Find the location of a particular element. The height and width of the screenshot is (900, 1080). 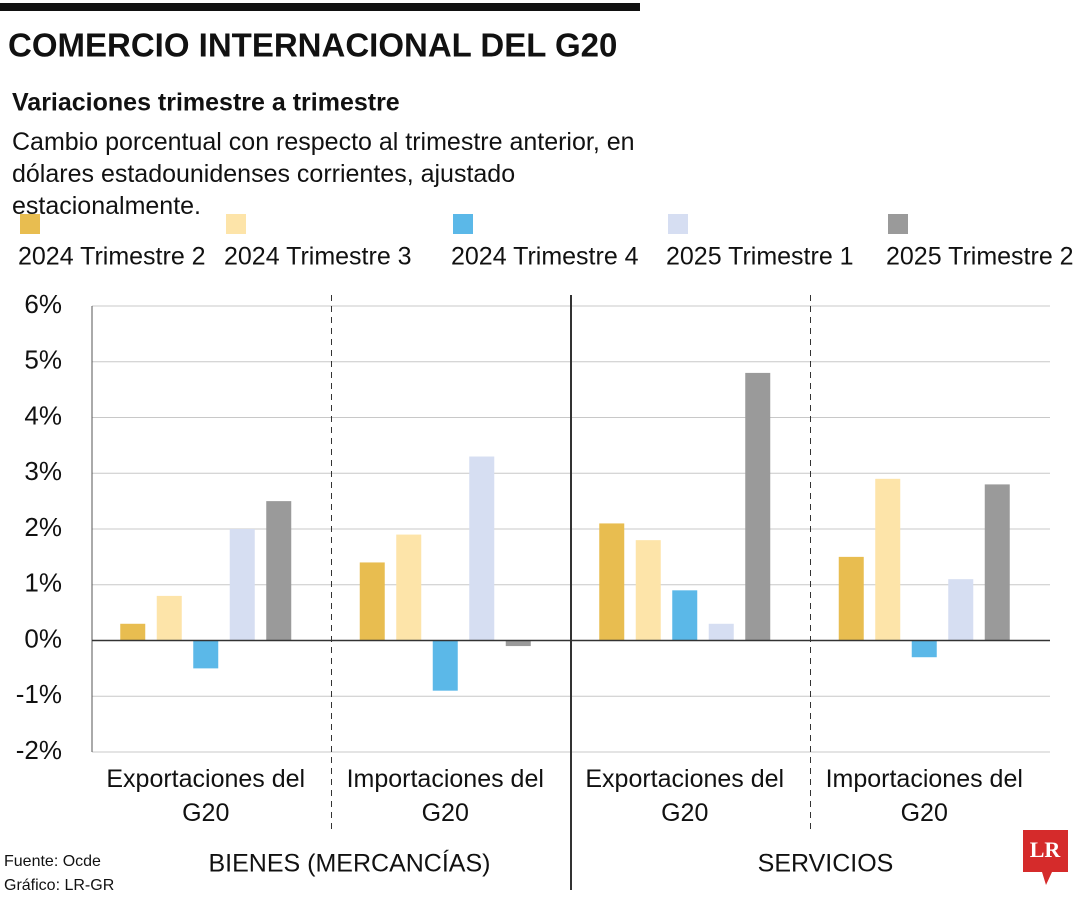

y-tick-label: 4% is located at coordinates (43, 415).